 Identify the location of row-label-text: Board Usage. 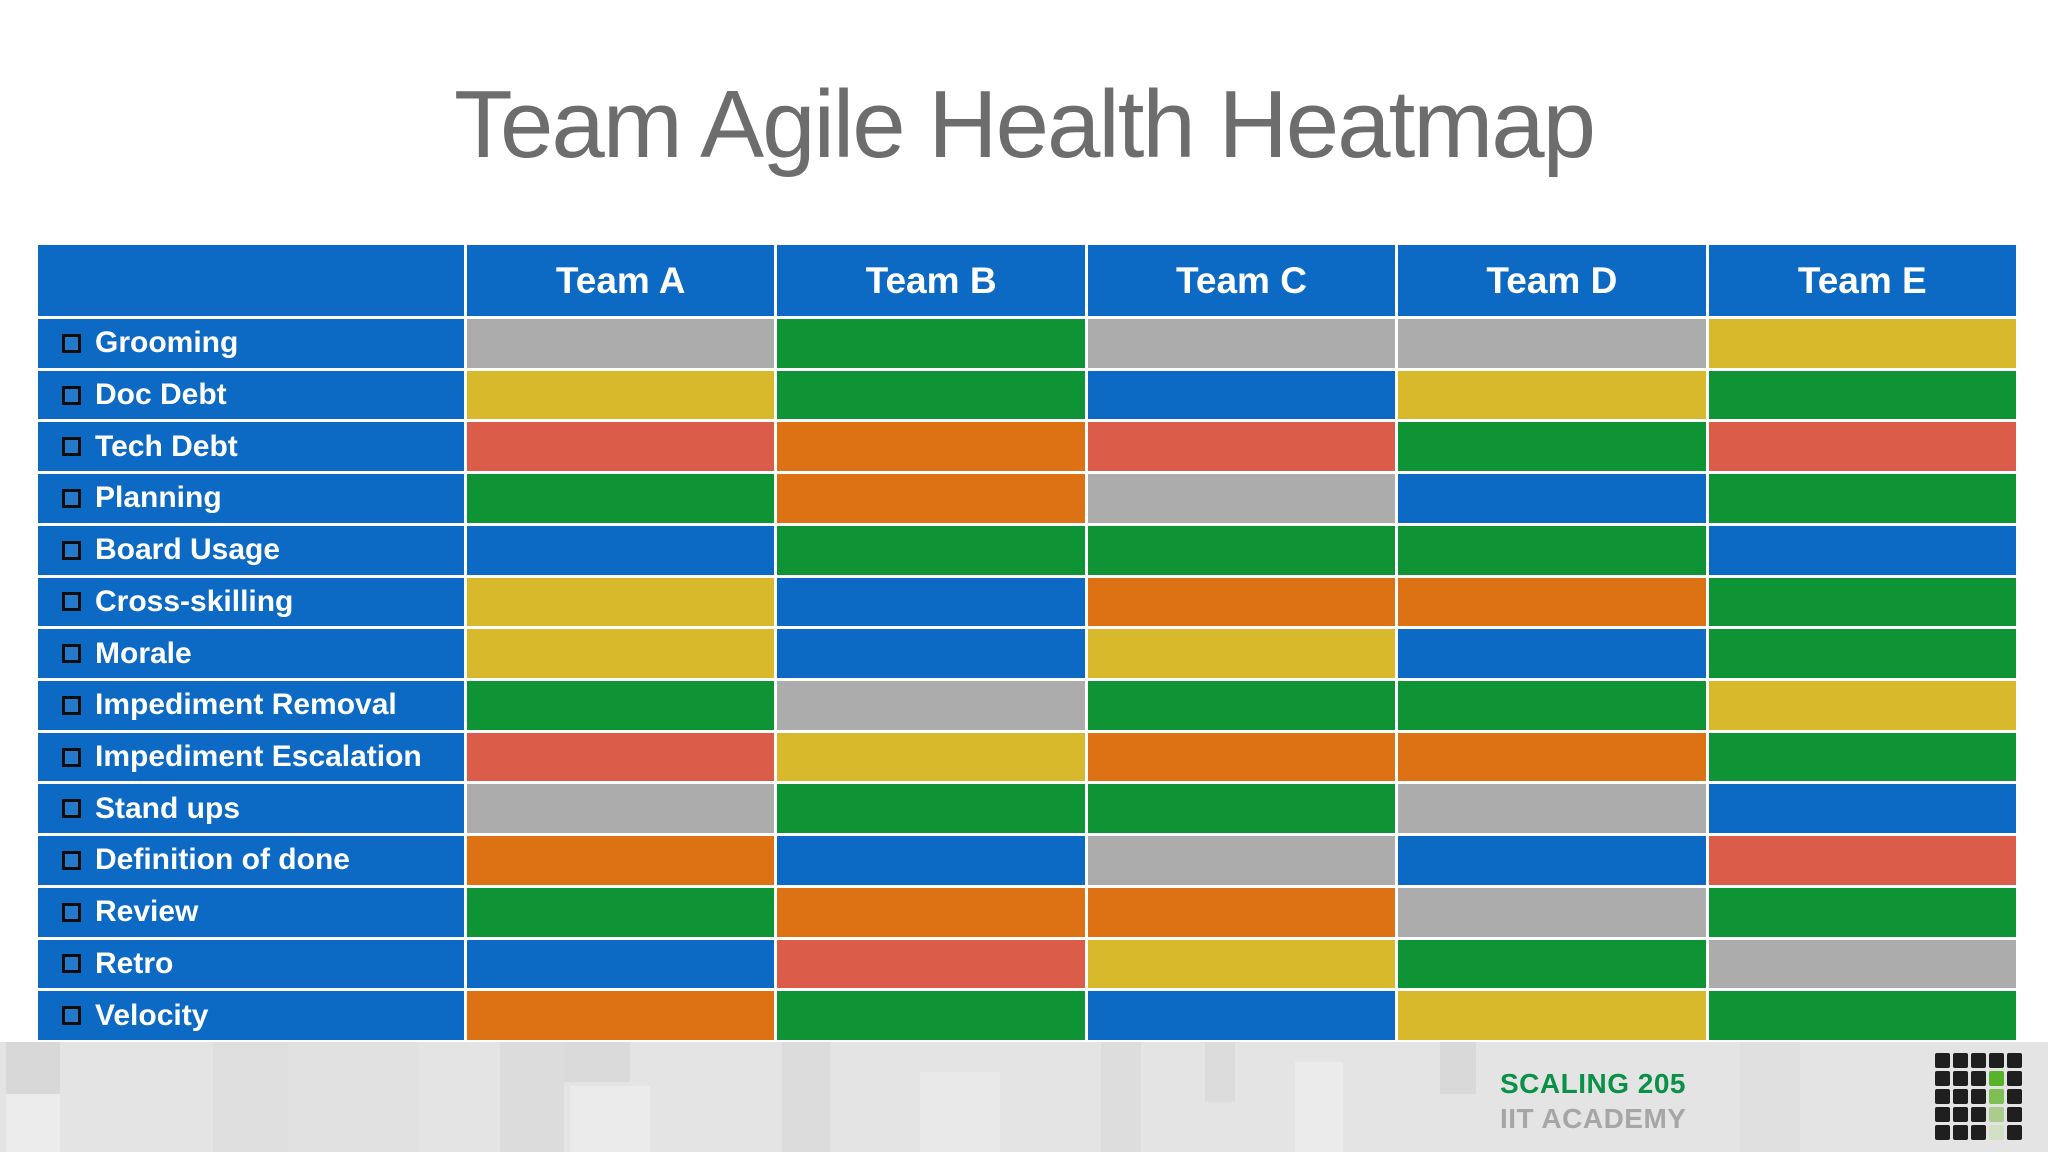
(188, 550).